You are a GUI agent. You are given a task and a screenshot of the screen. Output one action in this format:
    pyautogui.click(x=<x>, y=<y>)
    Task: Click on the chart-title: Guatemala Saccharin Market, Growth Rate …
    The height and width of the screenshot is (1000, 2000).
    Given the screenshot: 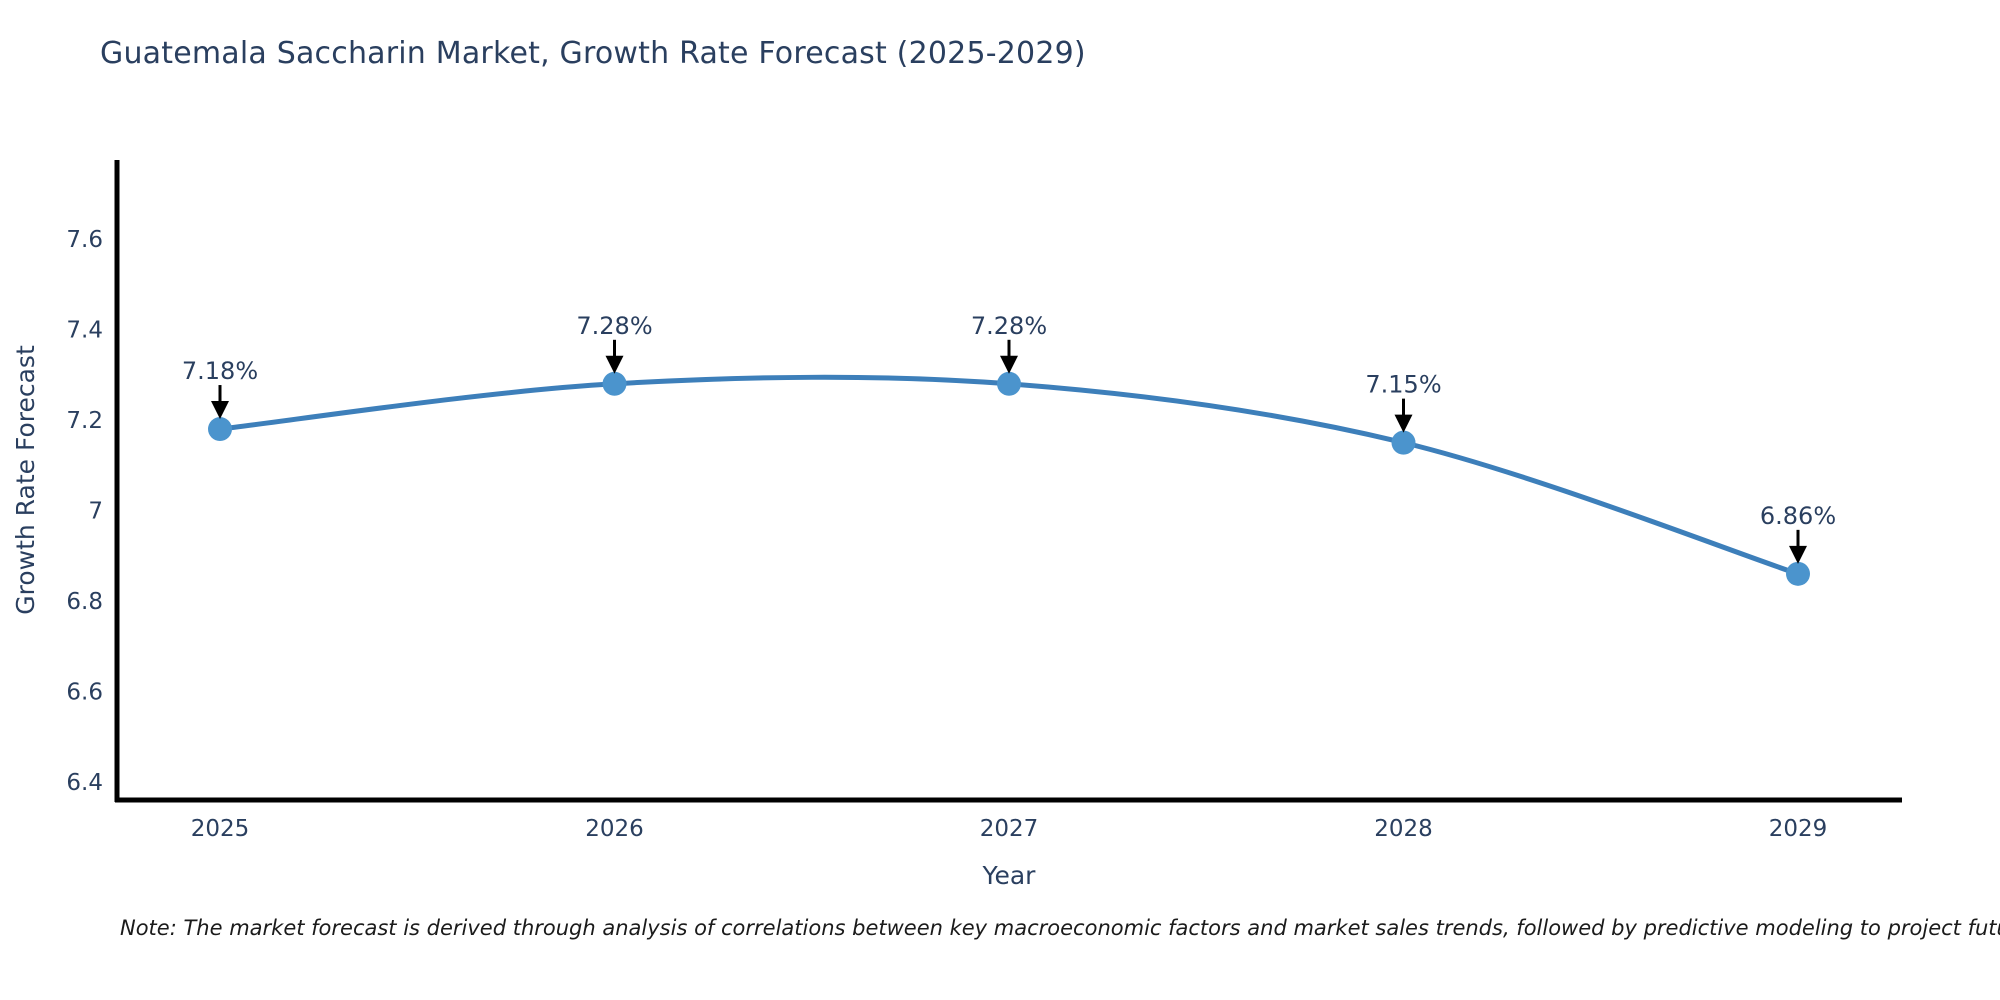 What is the action you would take?
    pyautogui.click(x=593, y=53)
    